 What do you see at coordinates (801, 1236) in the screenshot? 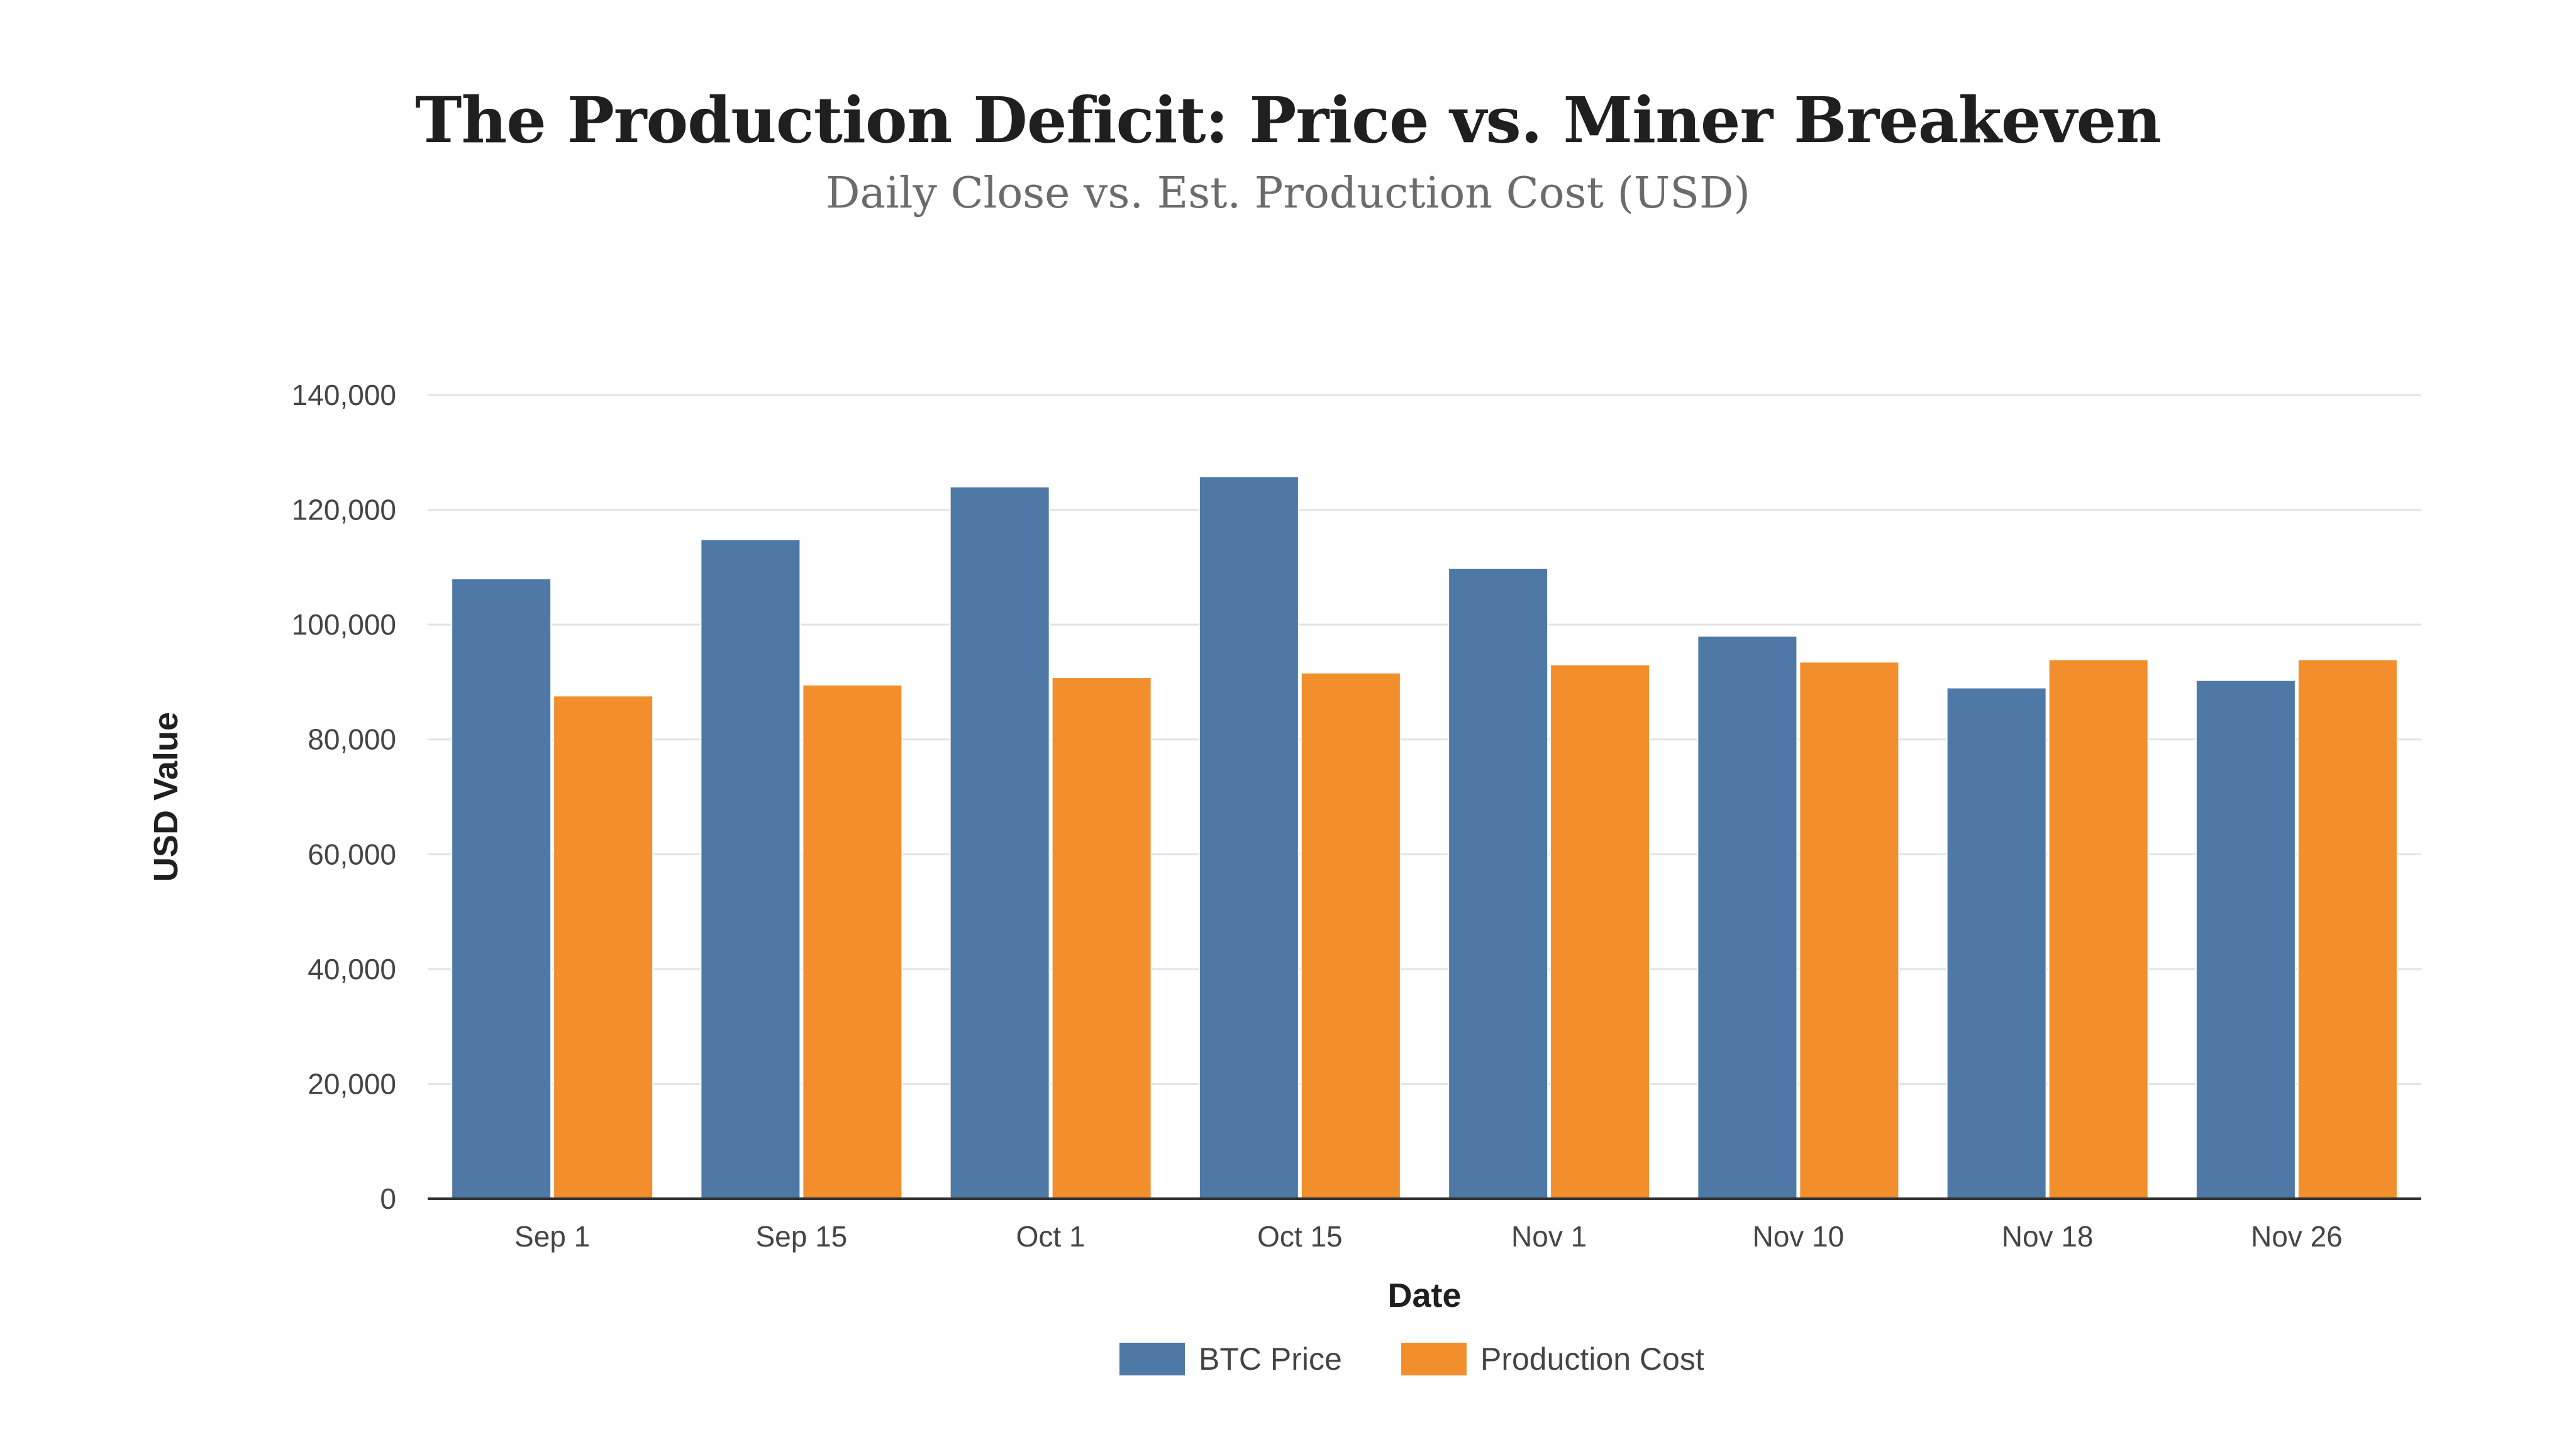
I see `x-tick-label: Sep 15` at bounding box center [801, 1236].